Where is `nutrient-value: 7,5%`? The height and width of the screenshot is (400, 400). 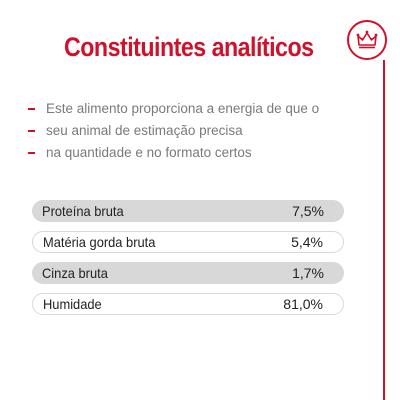
nutrient-value: 7,5% is located at coordinates (308, 211).